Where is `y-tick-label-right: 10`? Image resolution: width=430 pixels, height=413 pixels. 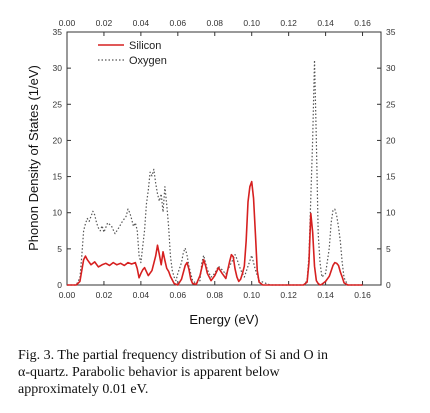
y-tick-label-right: 10 is located at coordinates (391, 213).